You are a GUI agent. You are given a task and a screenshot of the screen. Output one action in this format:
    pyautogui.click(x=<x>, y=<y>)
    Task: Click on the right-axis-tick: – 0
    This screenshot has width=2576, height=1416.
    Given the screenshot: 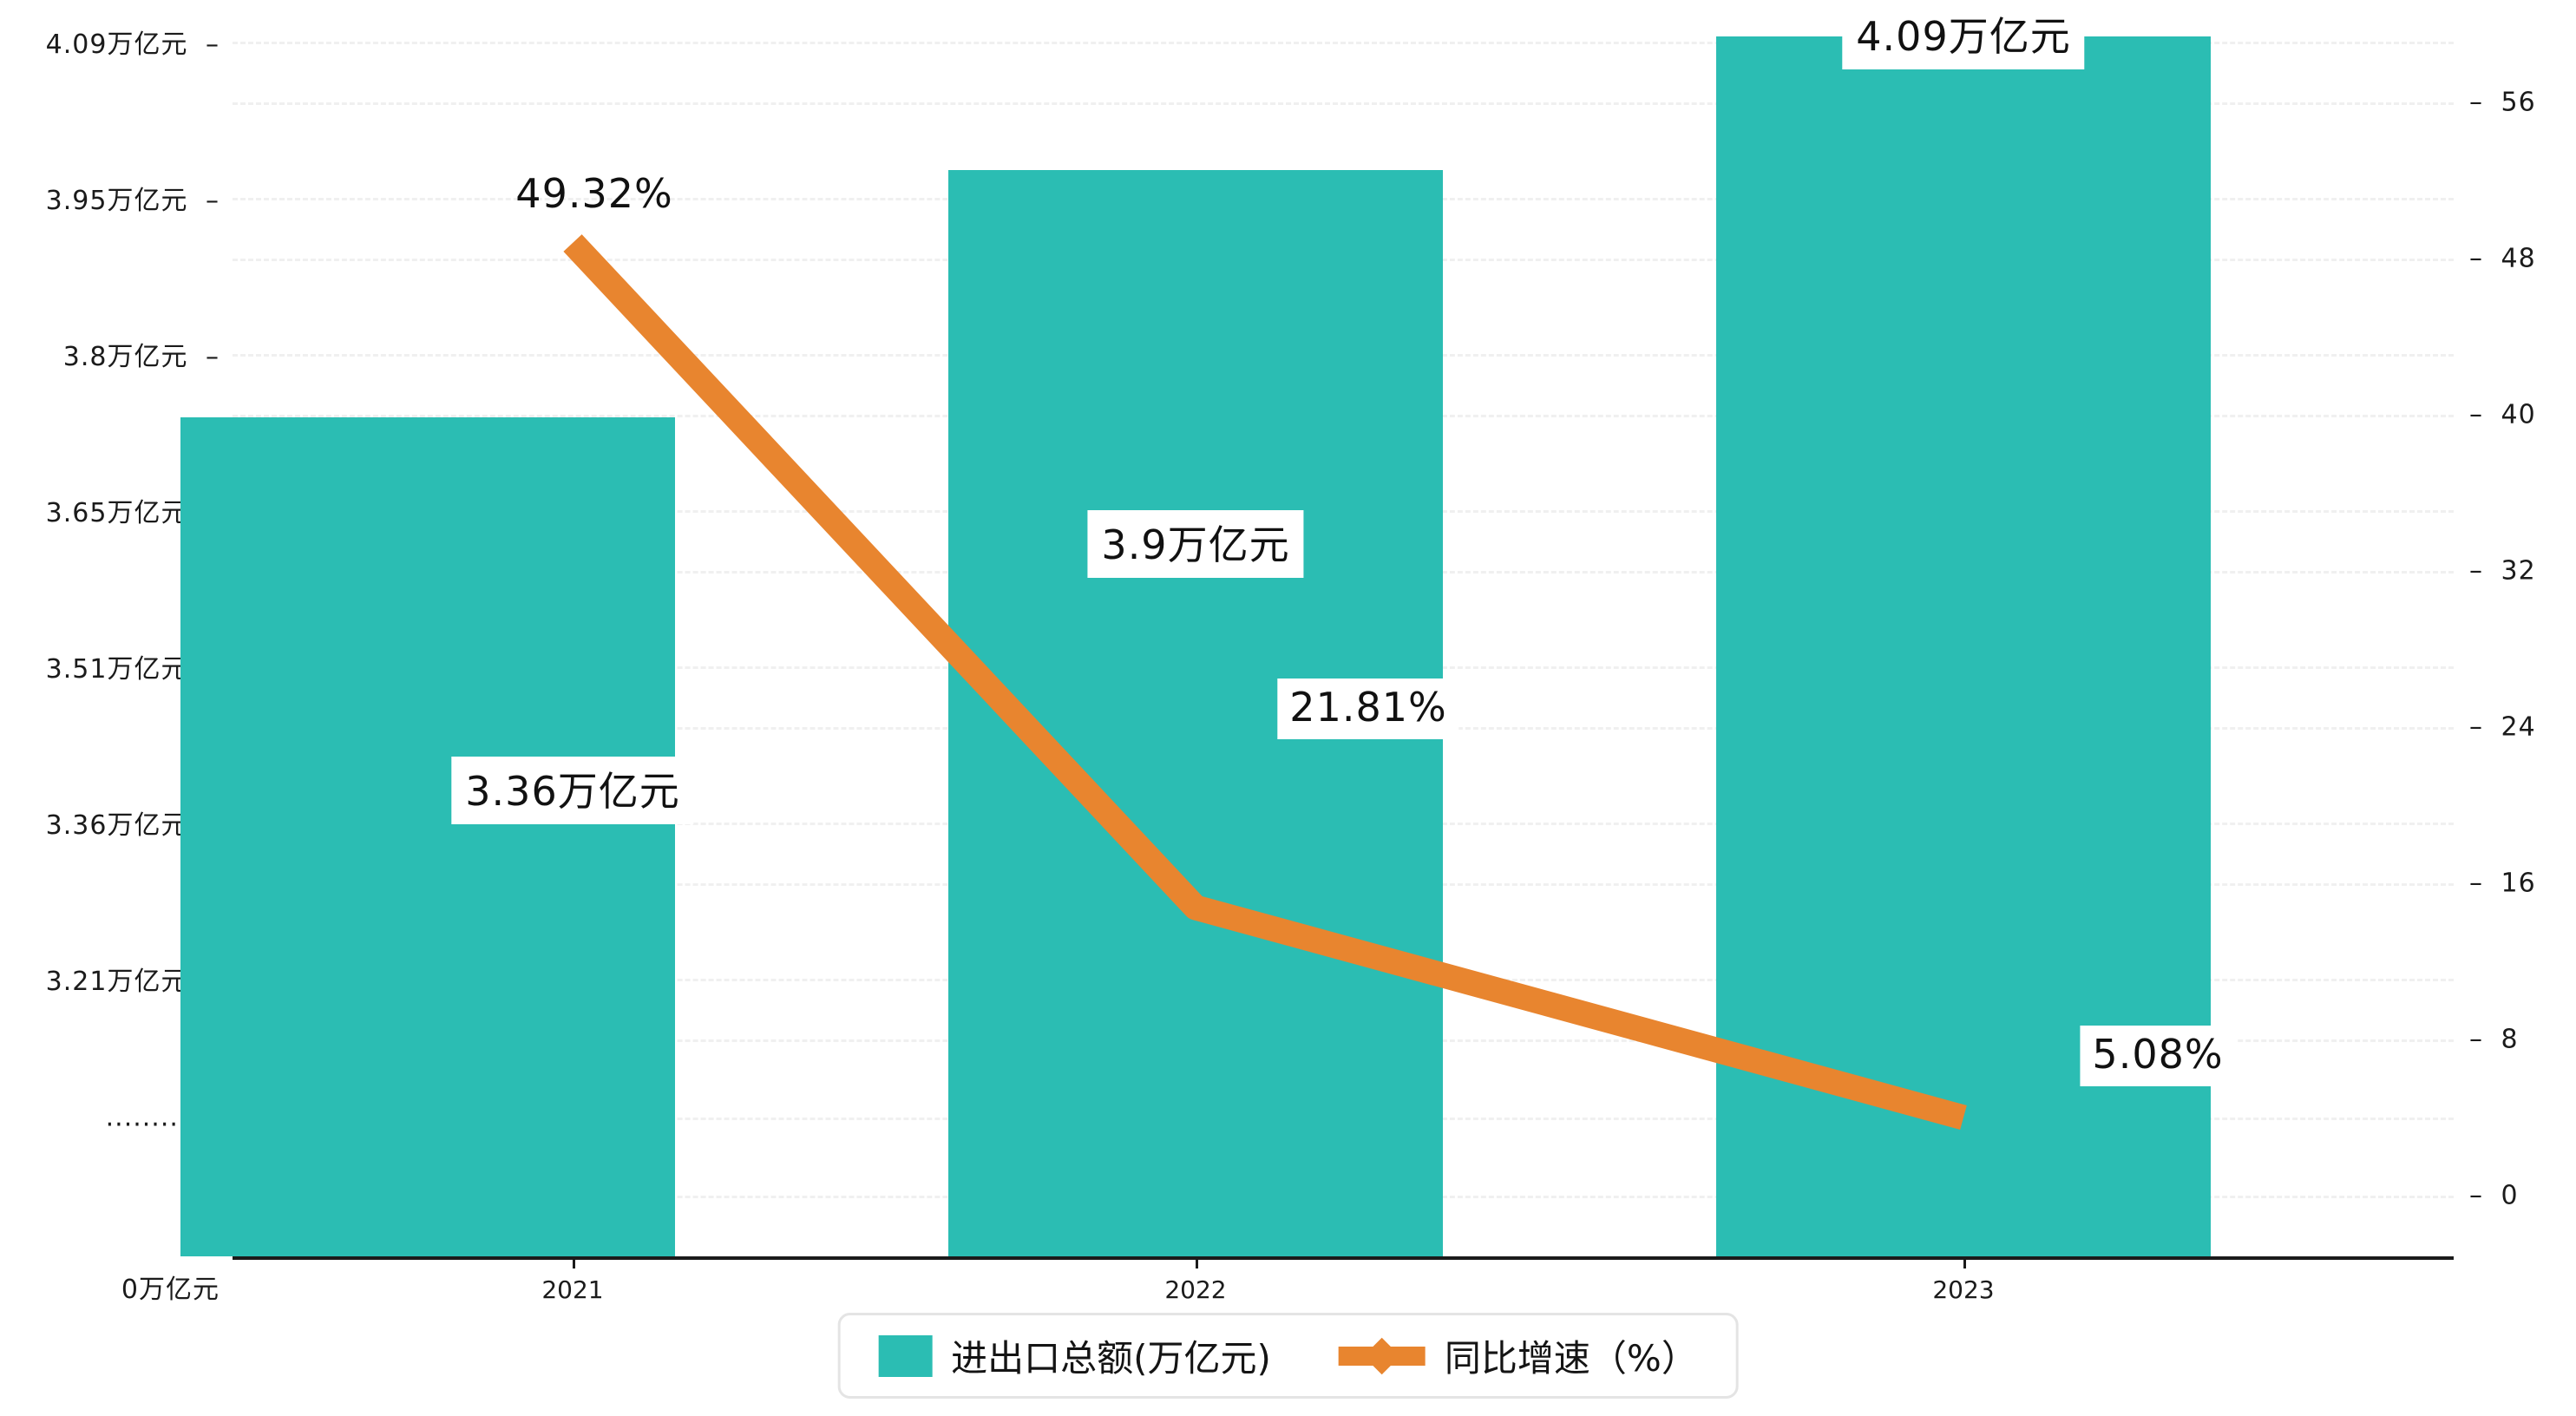 What is the action you would take?
    pyautogui.click(x=2494, y=1195)
    